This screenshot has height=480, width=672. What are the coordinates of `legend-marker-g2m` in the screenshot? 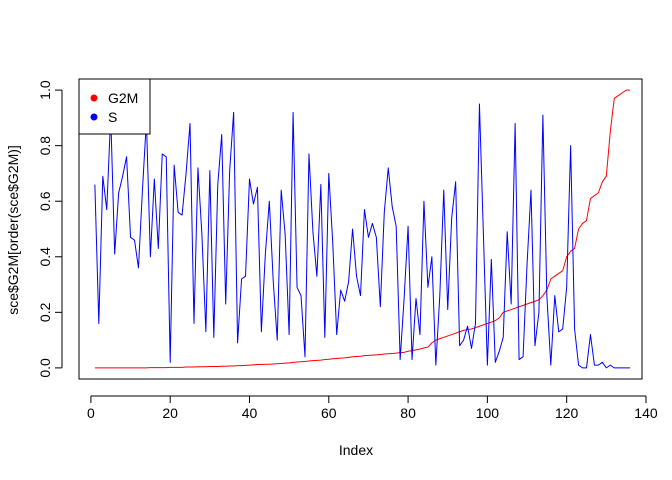 It's located at (94, 98).